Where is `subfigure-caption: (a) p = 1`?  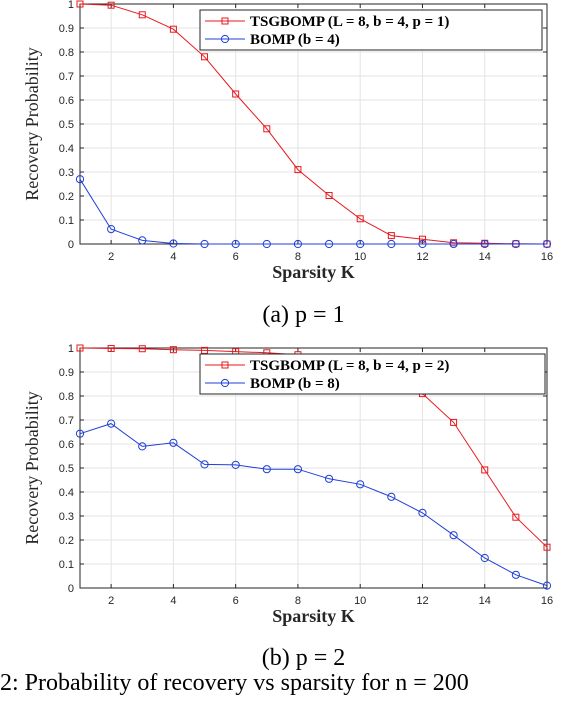
subfigure-caption: (a) p = 1 is located at coordinates (303, 315).